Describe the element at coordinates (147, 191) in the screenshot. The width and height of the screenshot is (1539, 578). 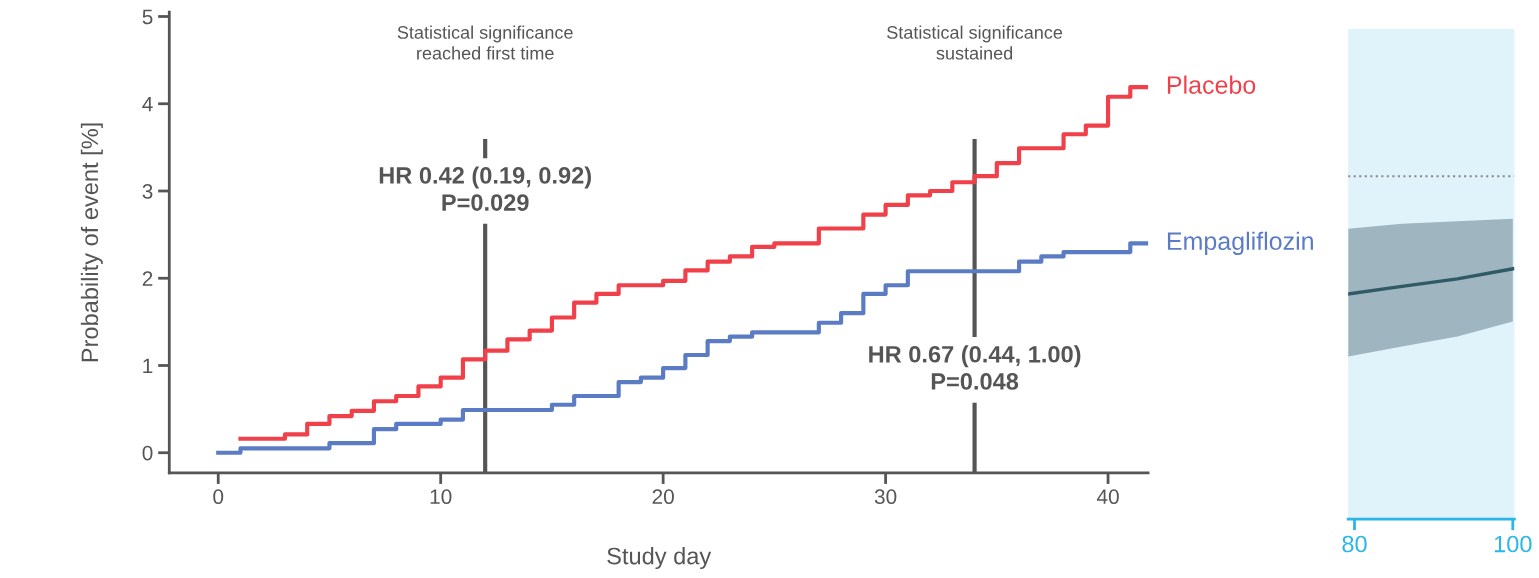
I see `y-tick-label: 3` at that location.